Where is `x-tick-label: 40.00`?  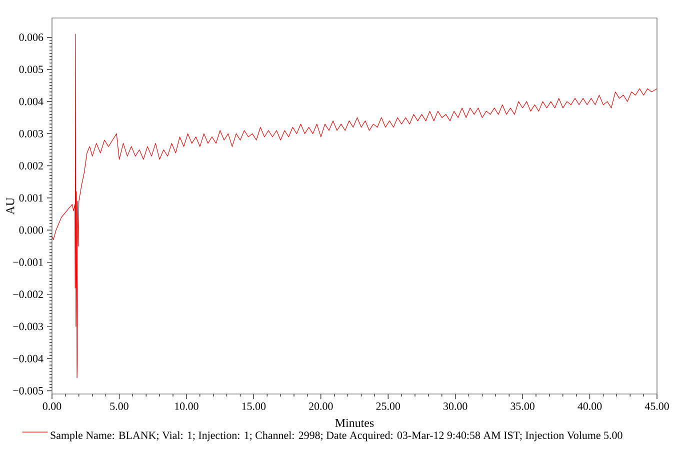
x-tick-label: 40.00 is located at coordinates (590, 406).